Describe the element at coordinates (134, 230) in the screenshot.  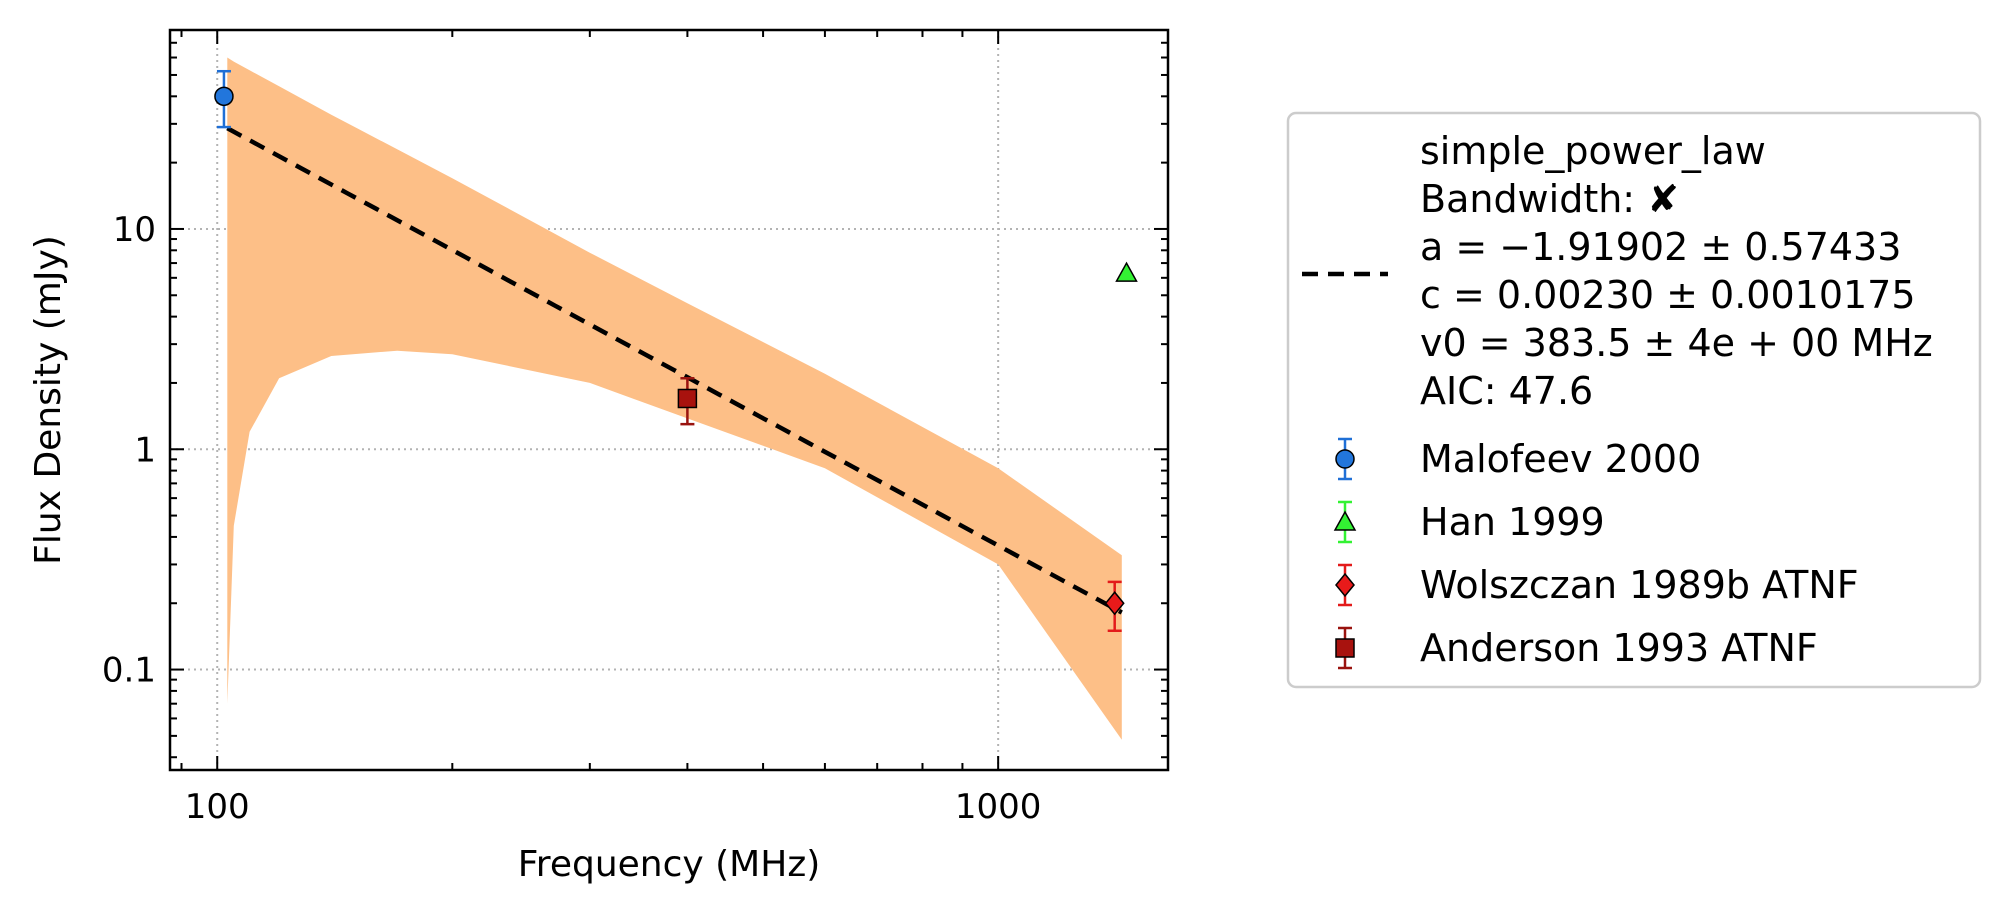
I see `y-tick-label: 10` at that location.